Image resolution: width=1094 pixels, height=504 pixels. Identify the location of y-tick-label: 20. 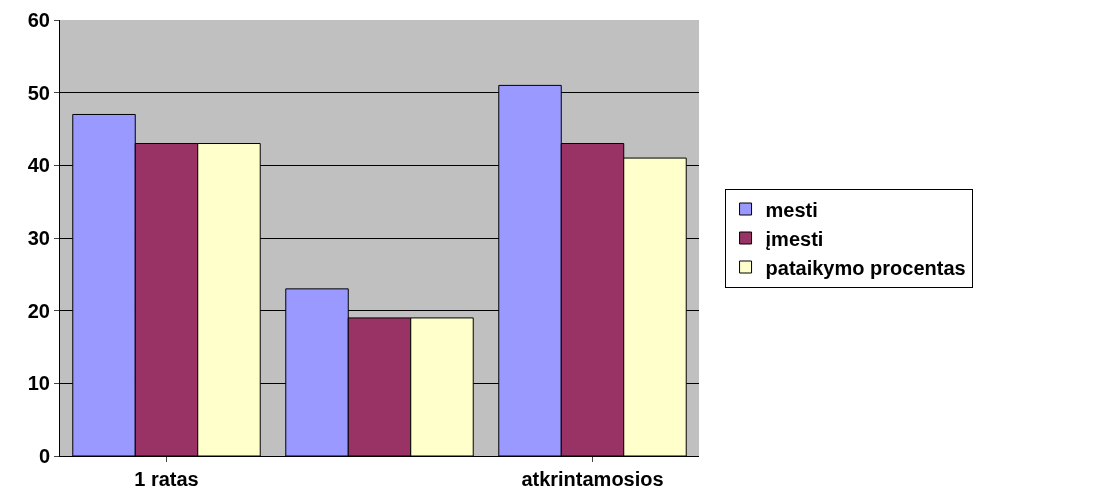
(38, 310).